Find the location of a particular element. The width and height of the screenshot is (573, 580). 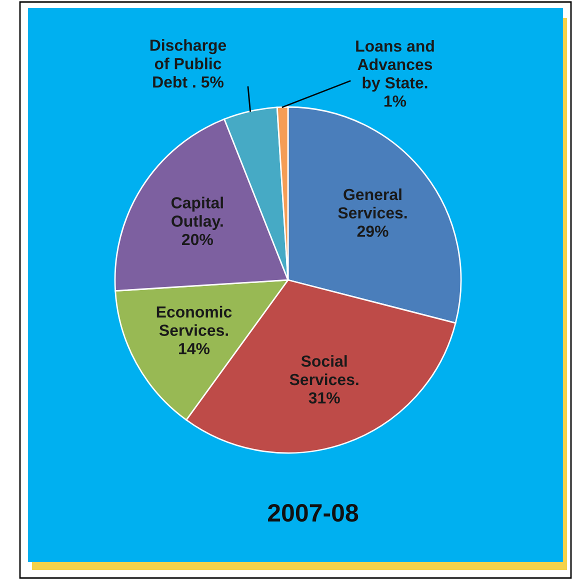

data-label: 20% is located at coordinates (197, 240).